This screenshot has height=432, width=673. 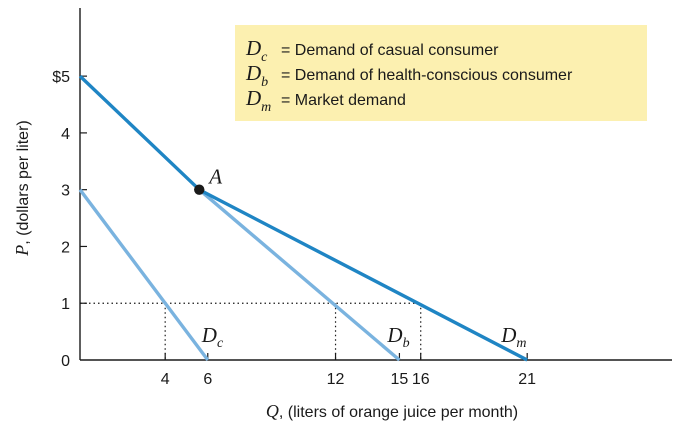 I want to click on y-tick-label: 3, so click(x=65, y=191).